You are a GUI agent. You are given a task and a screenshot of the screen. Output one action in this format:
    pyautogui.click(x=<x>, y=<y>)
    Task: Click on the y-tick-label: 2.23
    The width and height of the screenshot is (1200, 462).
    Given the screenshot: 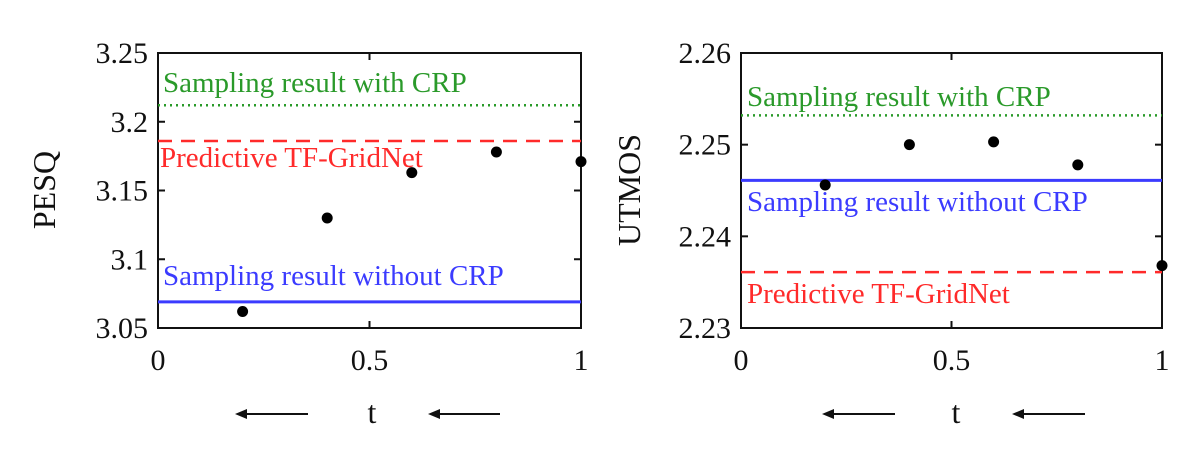 What is the action you would take?
    pyautogui.click(x=705, y=328)
    